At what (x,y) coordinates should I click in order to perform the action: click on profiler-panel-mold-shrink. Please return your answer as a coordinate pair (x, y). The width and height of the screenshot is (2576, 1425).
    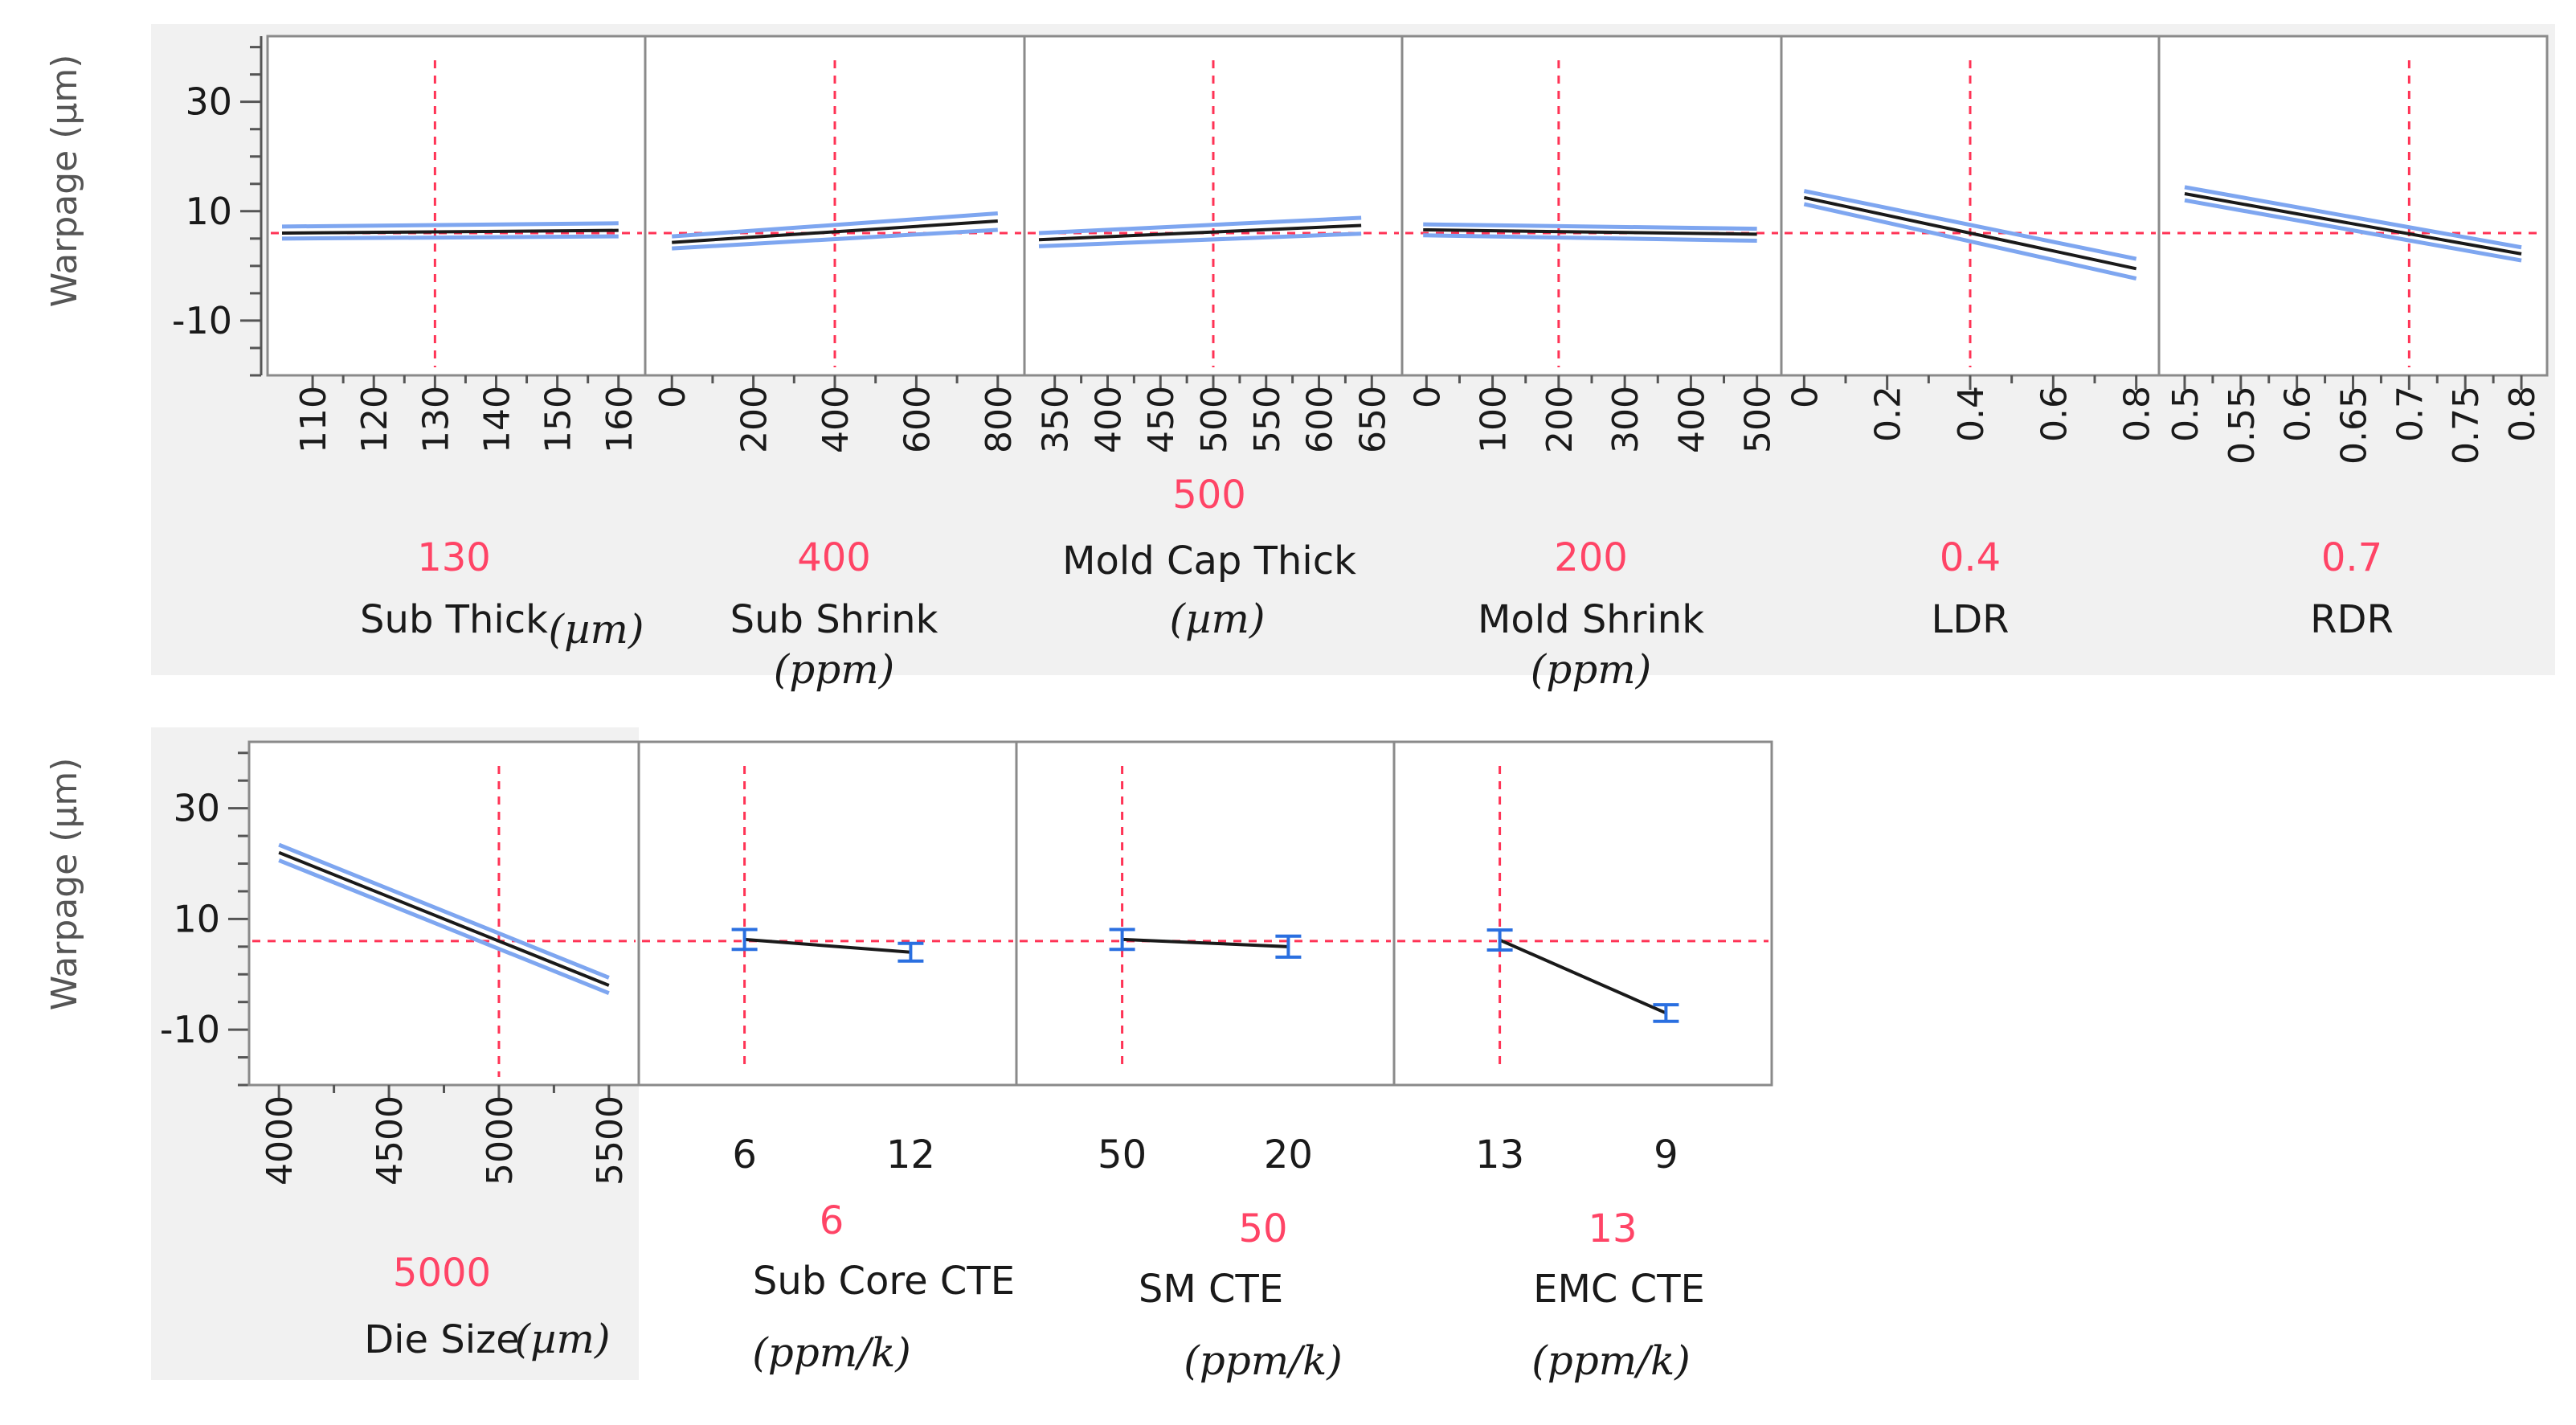
    Looking at the image, I should click on (1591, 206).